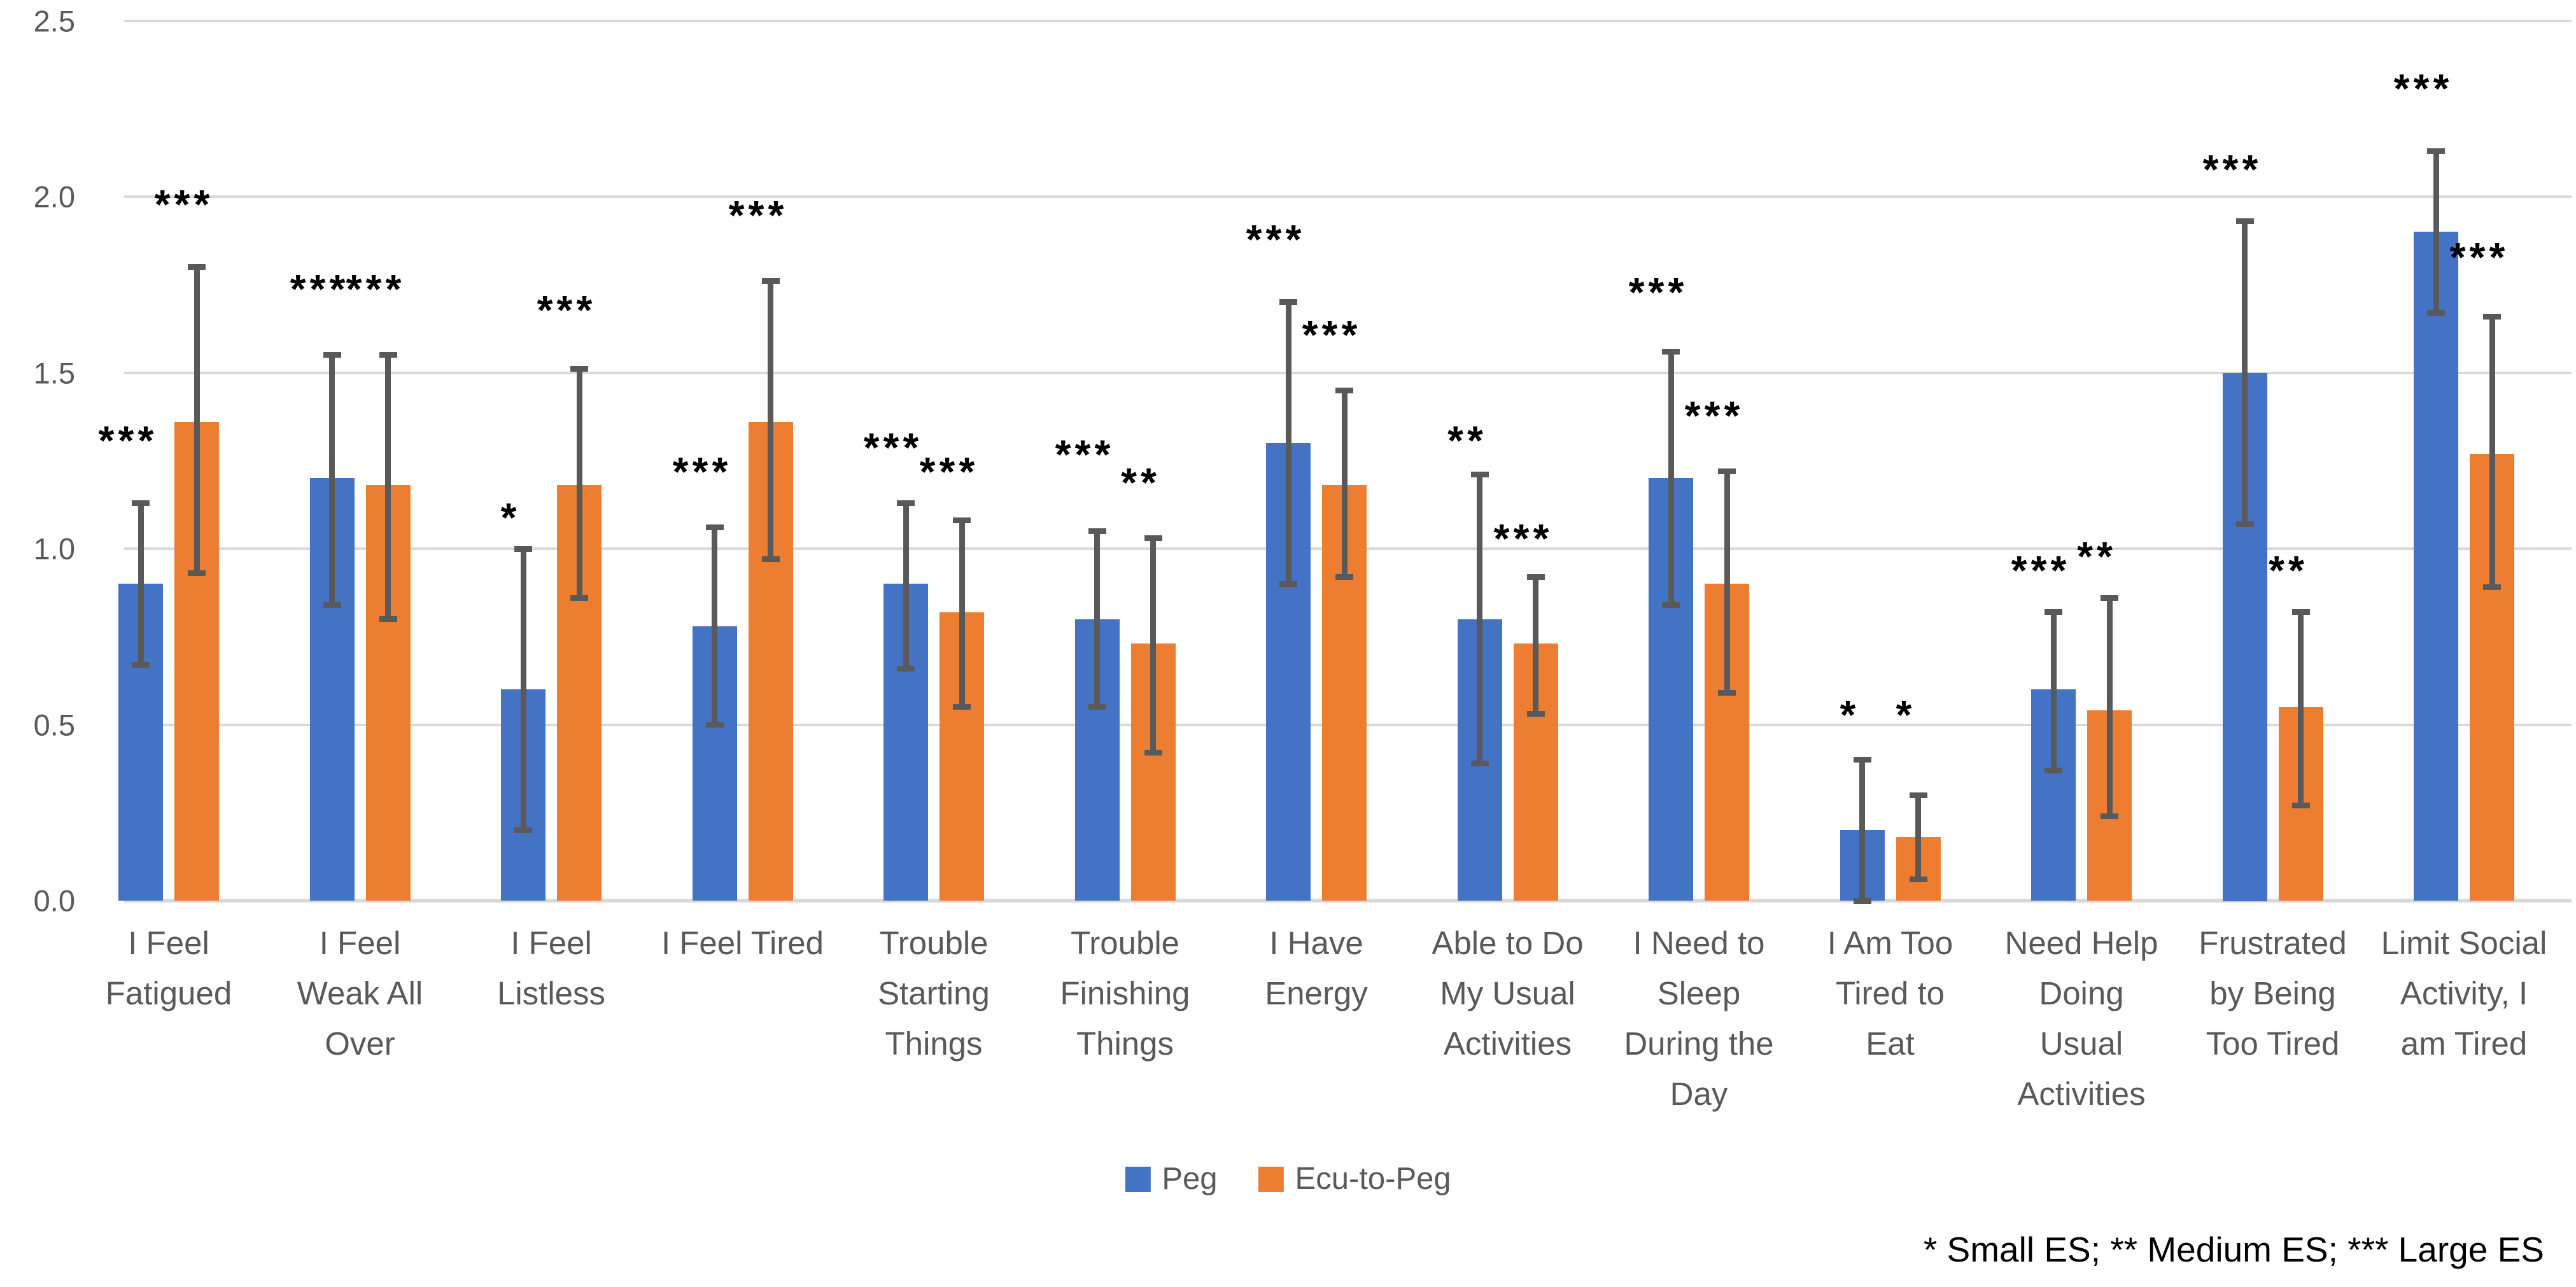  Describe the element at coordinates (1355, 1180) in the screenshot. I see `legend-item-ecu-to-peg: Ecu-to-Peg` at that location.